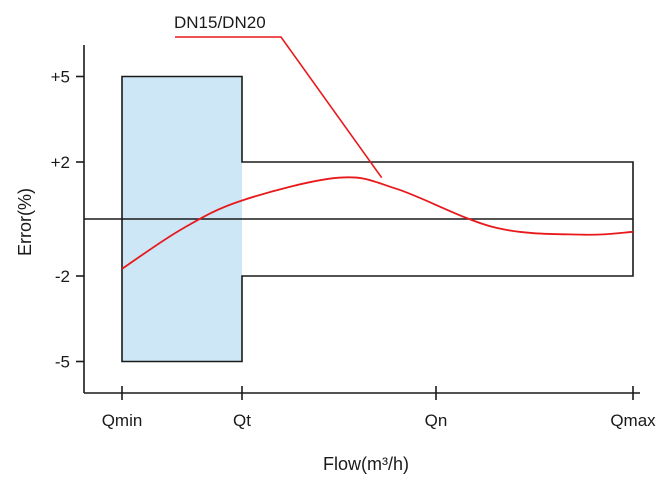 This screenshot has width=667, height=486. Describe the element at coordinates (242, 420) in the screenshot. I see `x-tick-label: Qt` at that location.